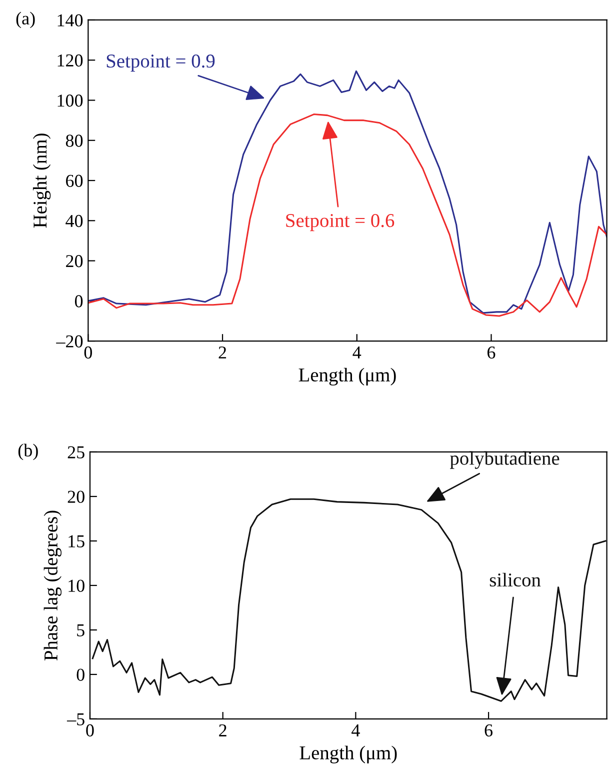 This screenshot has height=784, width=608. Describe the element at coordinates (76, 541) in the screenshot. I see `y-tick-label: 15` at that location.